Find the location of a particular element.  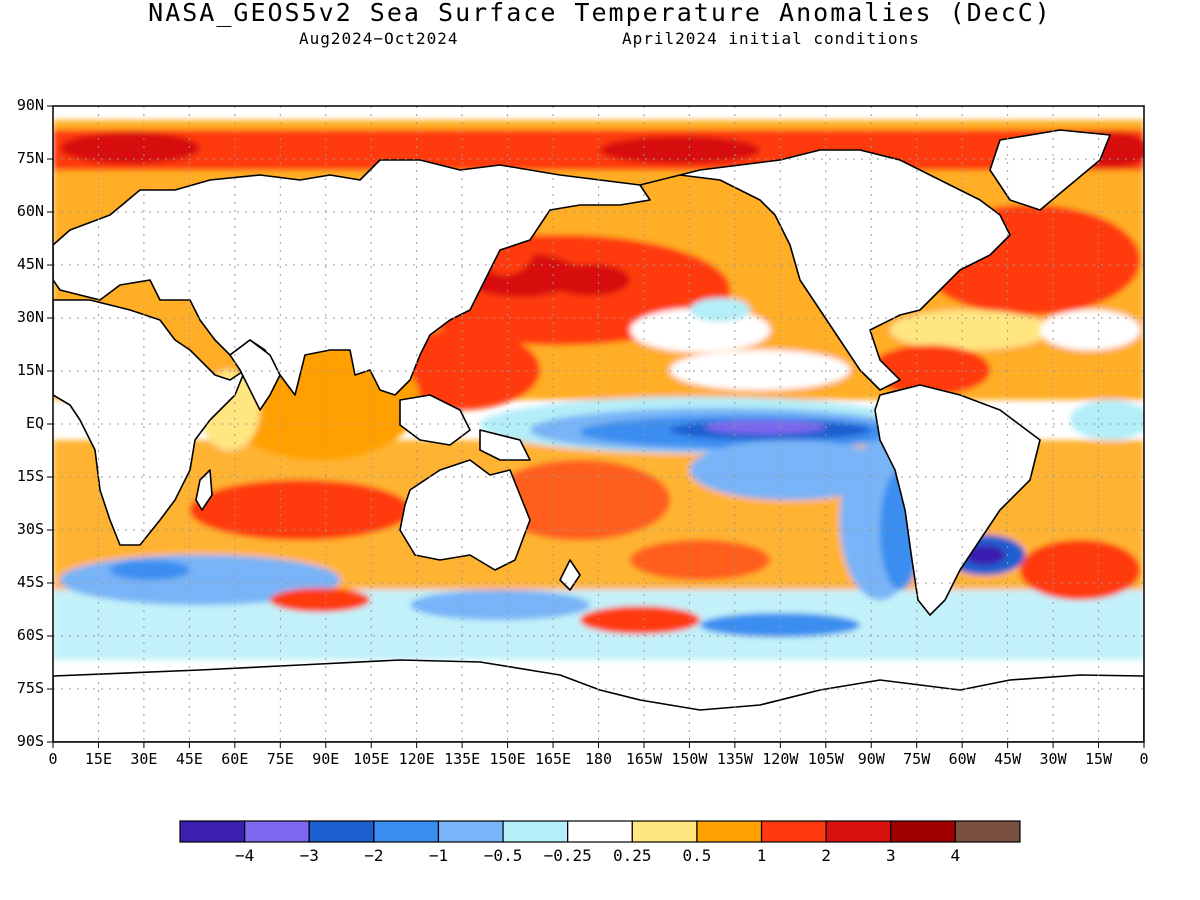

lon-label: 135E is located at coordinates (462, 759).